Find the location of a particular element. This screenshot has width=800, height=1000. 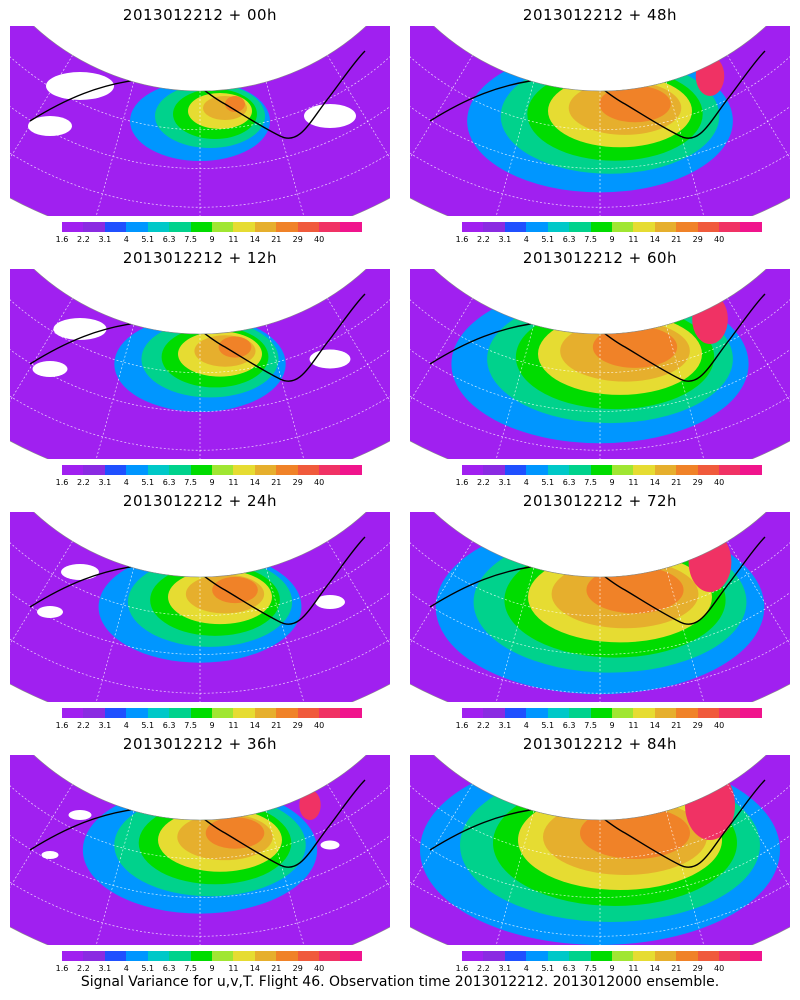

map-border is located at coordinates (200, 607).